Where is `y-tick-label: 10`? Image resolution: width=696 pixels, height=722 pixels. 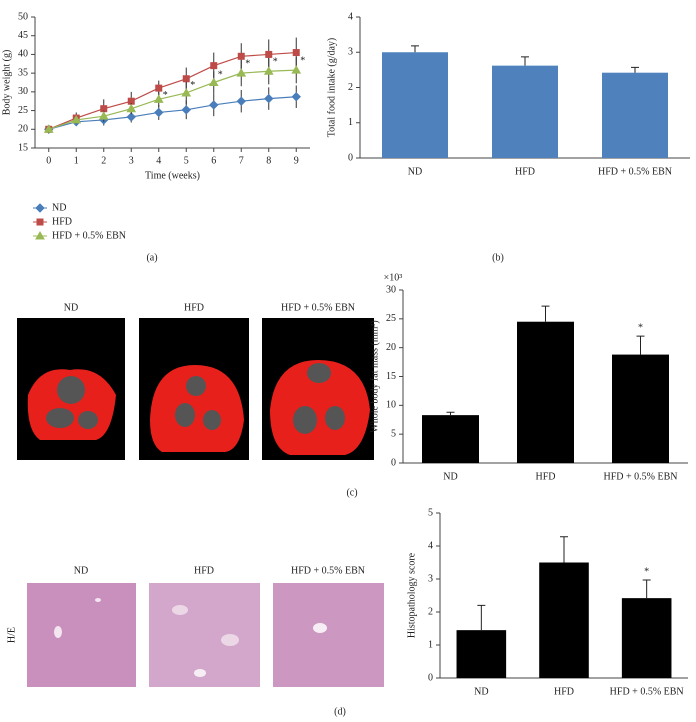
y-tick-label: 10 is located at coordinates (391, 405).